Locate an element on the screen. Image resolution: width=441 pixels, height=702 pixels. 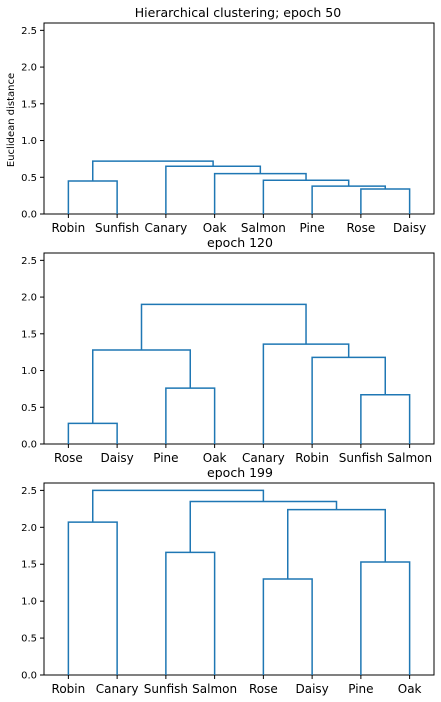
dendrogram is located at coordinates (239, 187).